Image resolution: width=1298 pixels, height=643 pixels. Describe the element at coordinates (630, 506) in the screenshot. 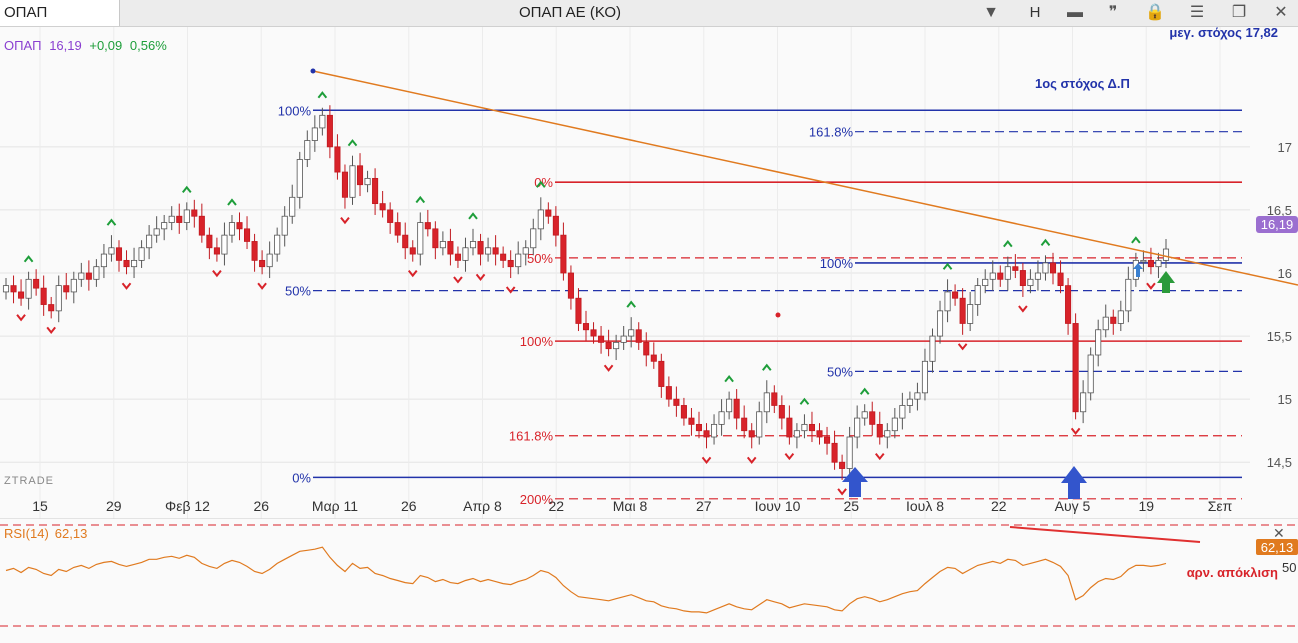

I see `time-tick-label: Μαι 8` at that location.